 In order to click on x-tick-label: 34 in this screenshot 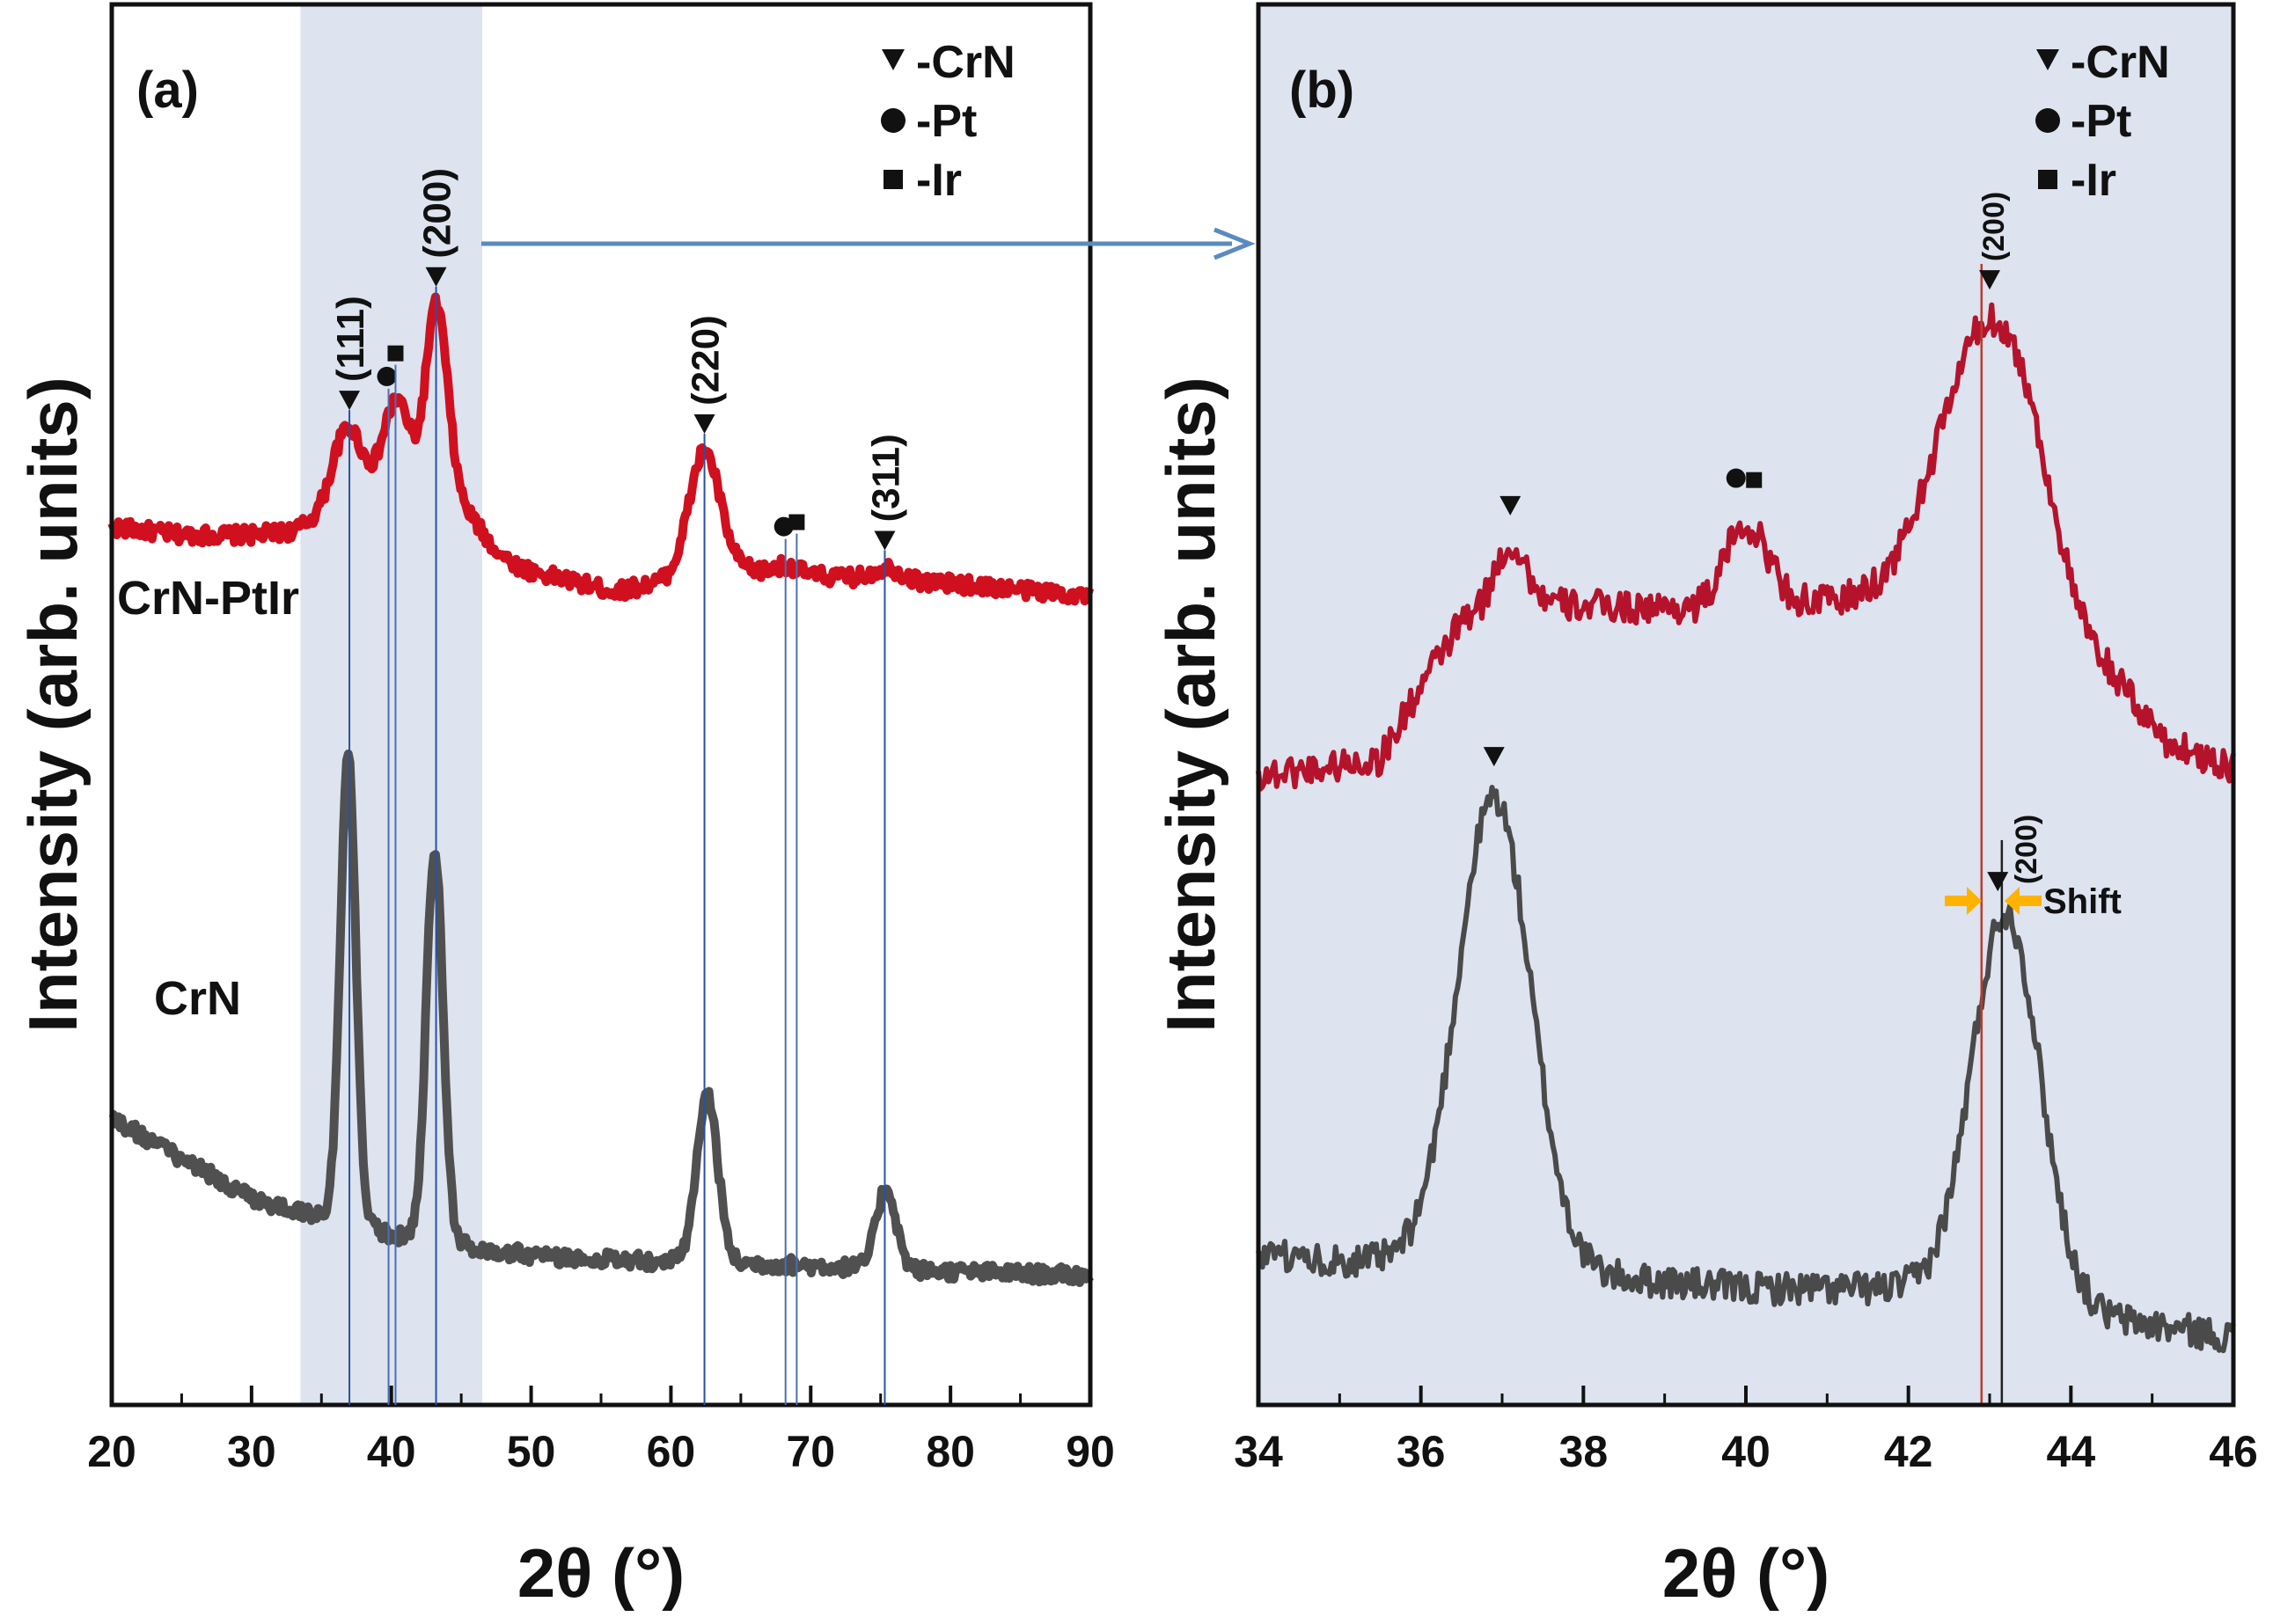, I will do `click(1258, 1451)`.